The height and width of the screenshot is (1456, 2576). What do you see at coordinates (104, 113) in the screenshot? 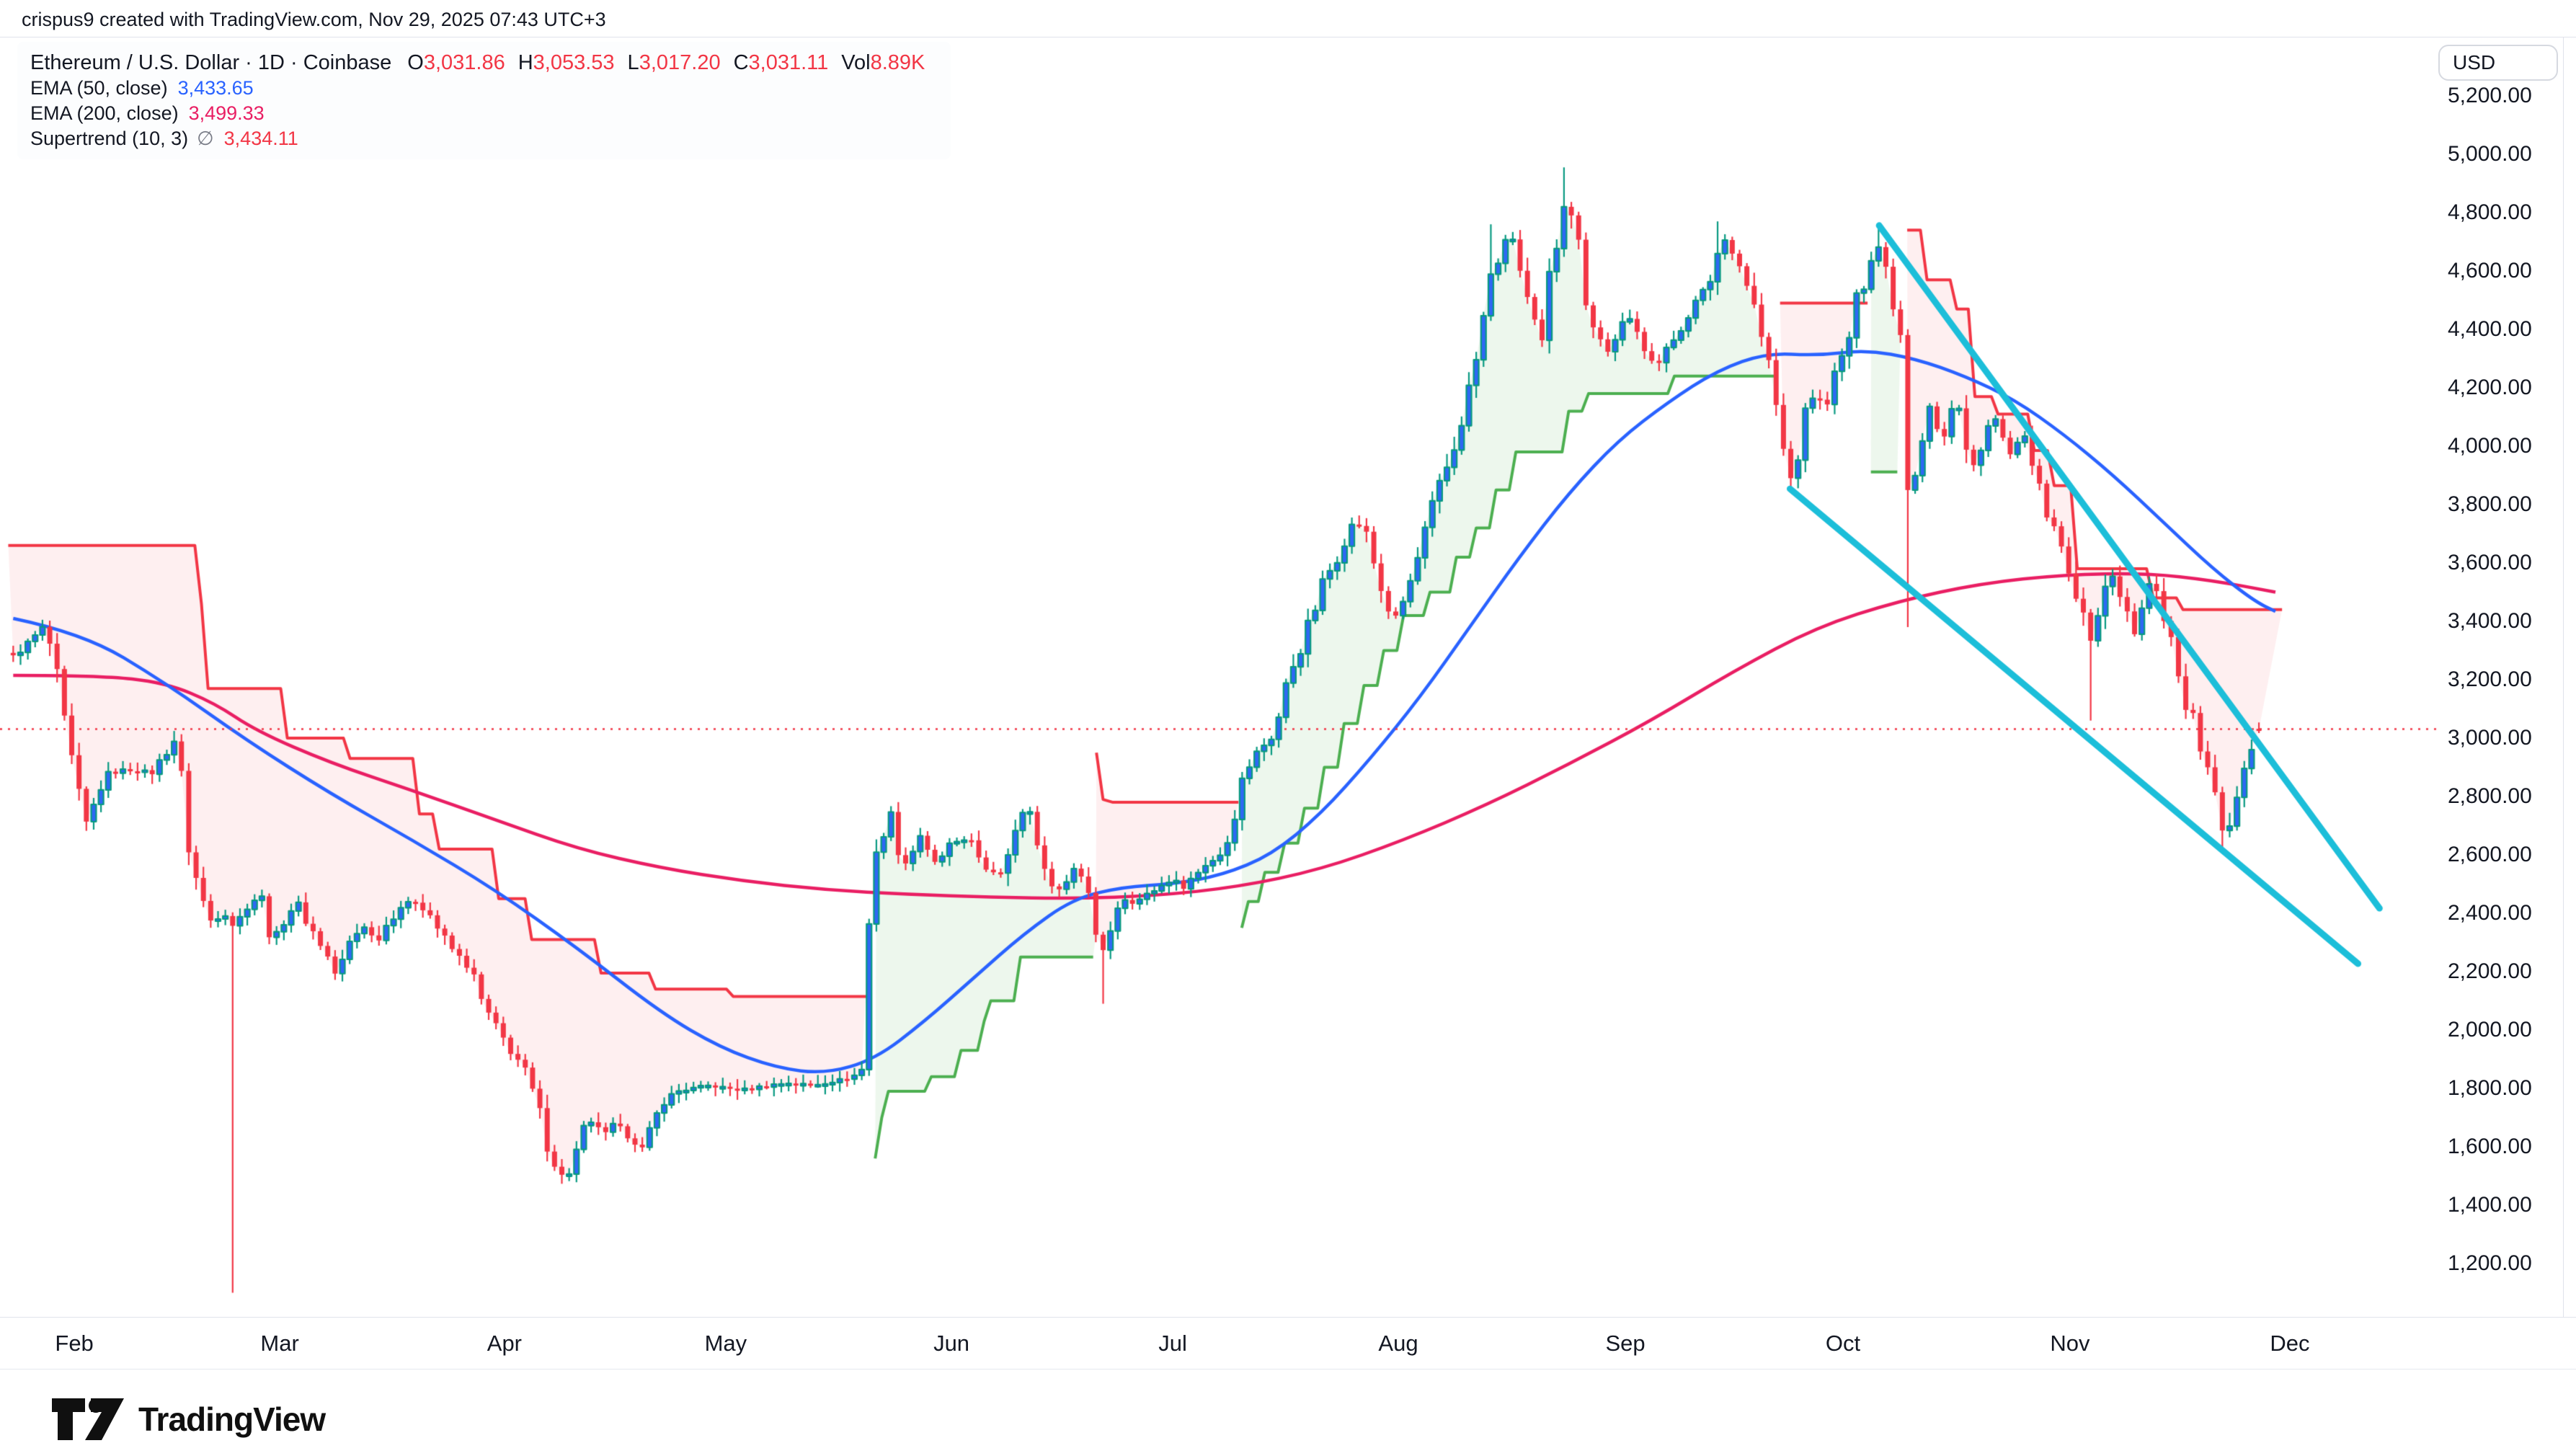
I see `indicator-name-ema200: EMA (200, close)` at bounding box center [104, 113].